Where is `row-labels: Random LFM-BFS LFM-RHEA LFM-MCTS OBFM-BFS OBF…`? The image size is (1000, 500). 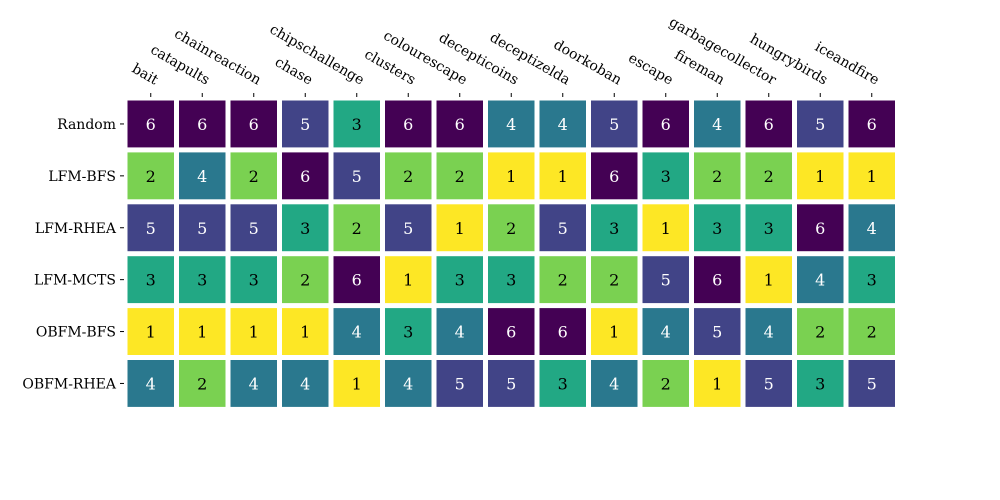
row-labels: Random LFM-BFS LFM-RHEA LFM-MCTS OBFM-BFS OBF… is located at coordinates (73, 254).